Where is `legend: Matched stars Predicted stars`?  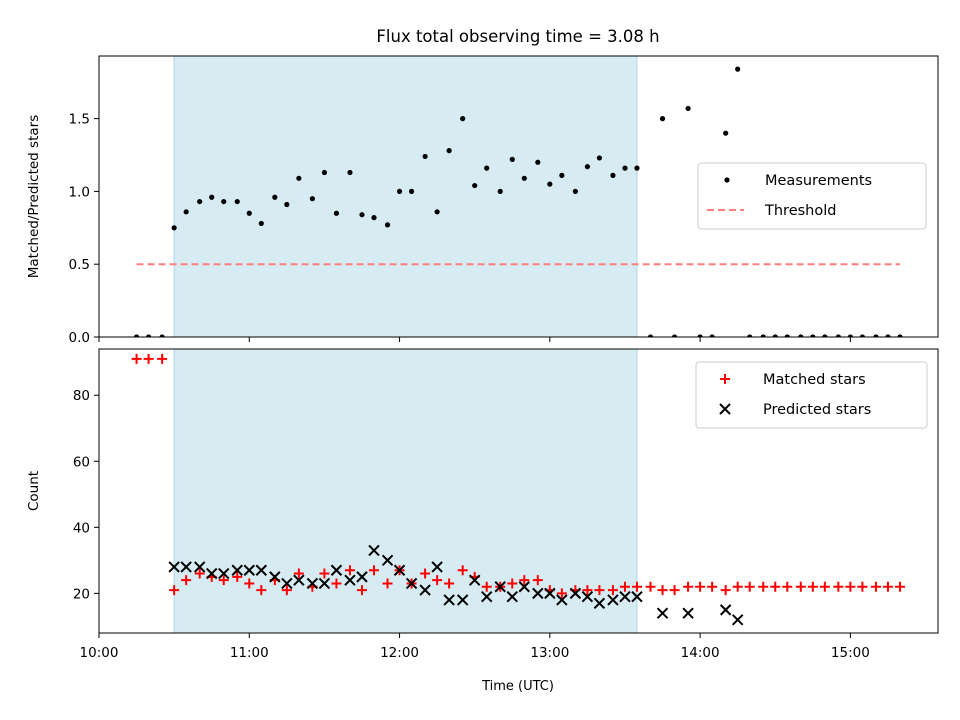
legend: Matched stars Predicted stars is located at coordinates (811, 395).